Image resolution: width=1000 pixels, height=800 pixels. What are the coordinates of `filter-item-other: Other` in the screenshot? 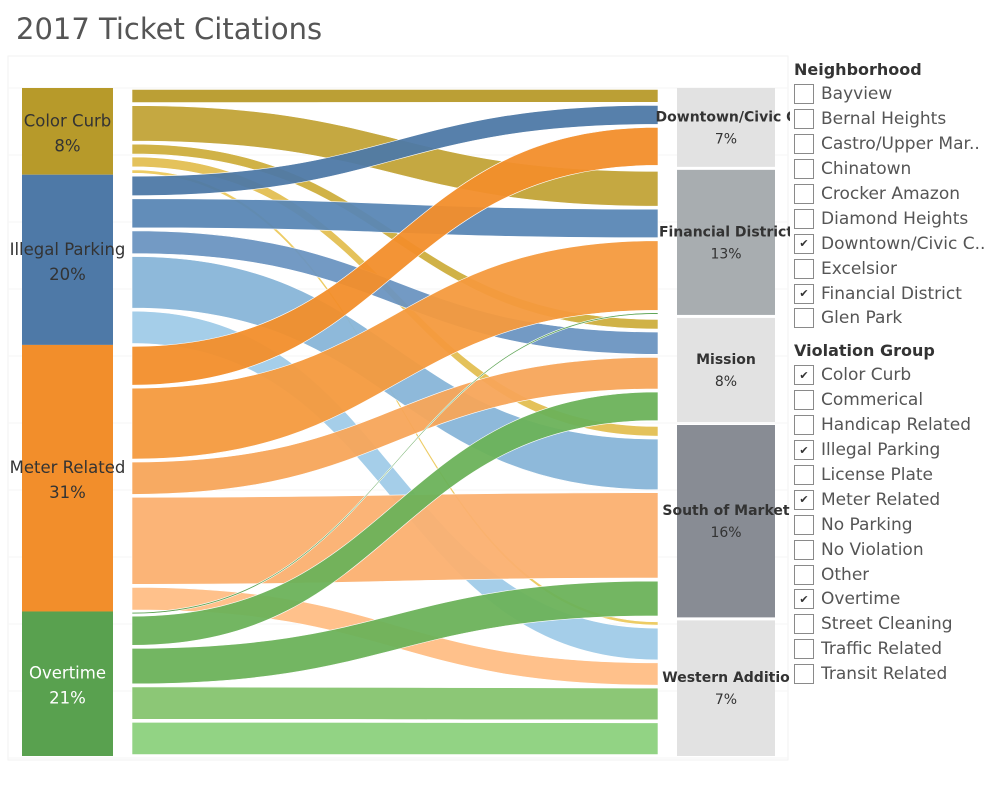 It's located at (894, 574).